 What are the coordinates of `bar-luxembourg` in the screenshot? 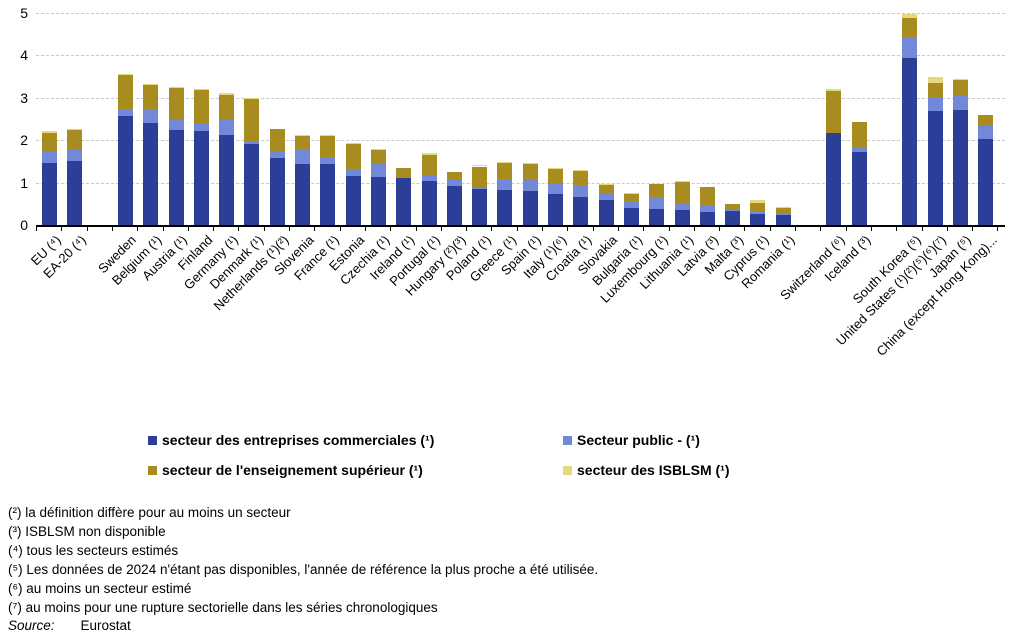 It's located at (657, 204).